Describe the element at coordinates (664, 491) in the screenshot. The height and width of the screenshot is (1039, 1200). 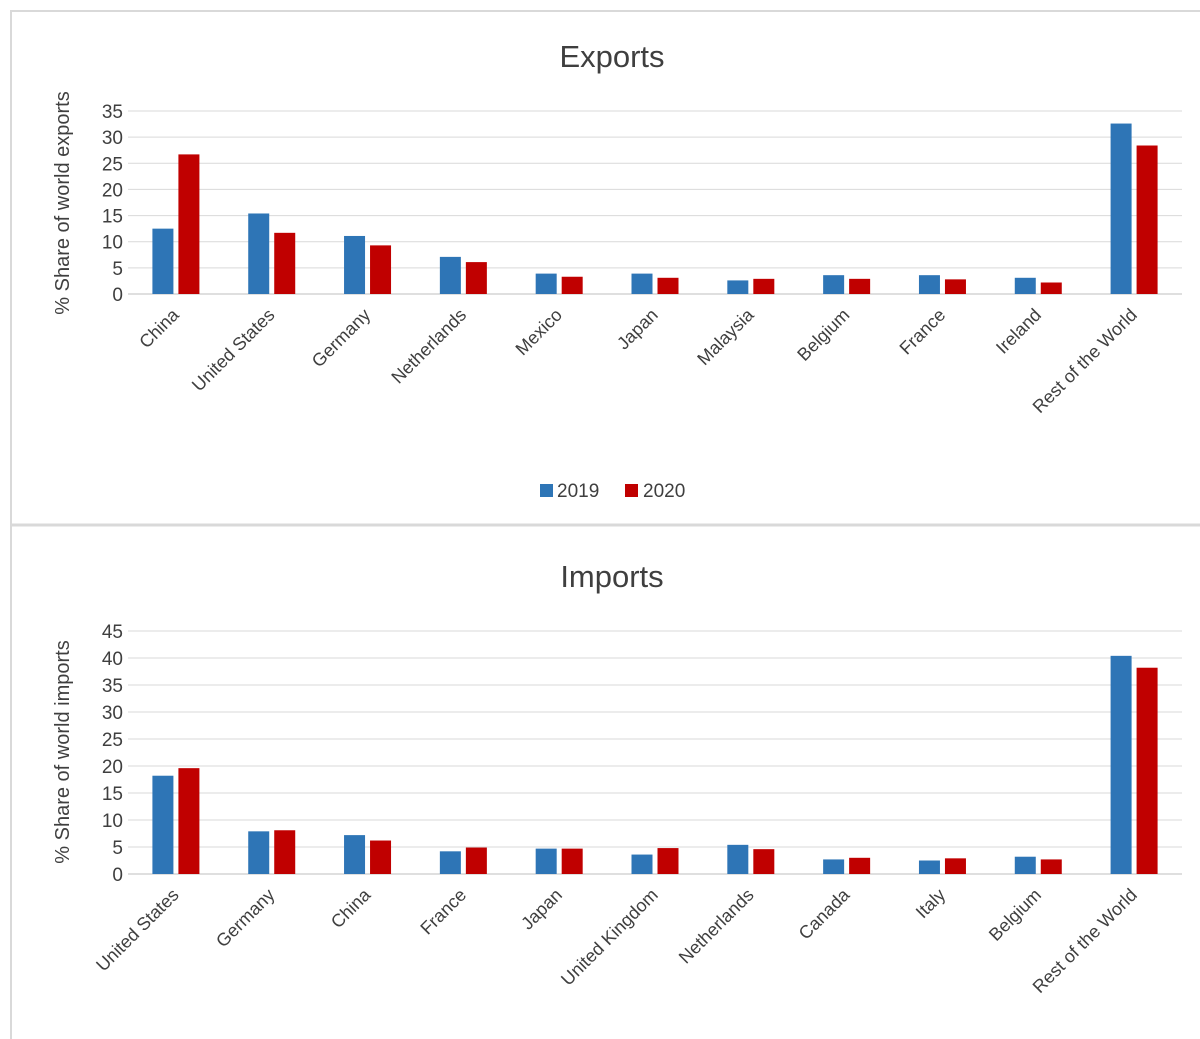
I see `legend-label-2020: 2020` at that location.